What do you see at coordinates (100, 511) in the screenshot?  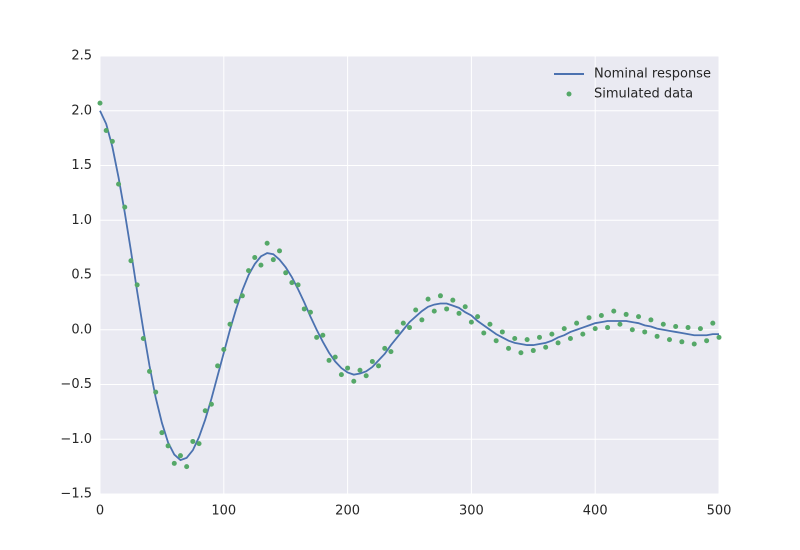 I see `x-tick-label: 0` at bounding box center [100, 511].